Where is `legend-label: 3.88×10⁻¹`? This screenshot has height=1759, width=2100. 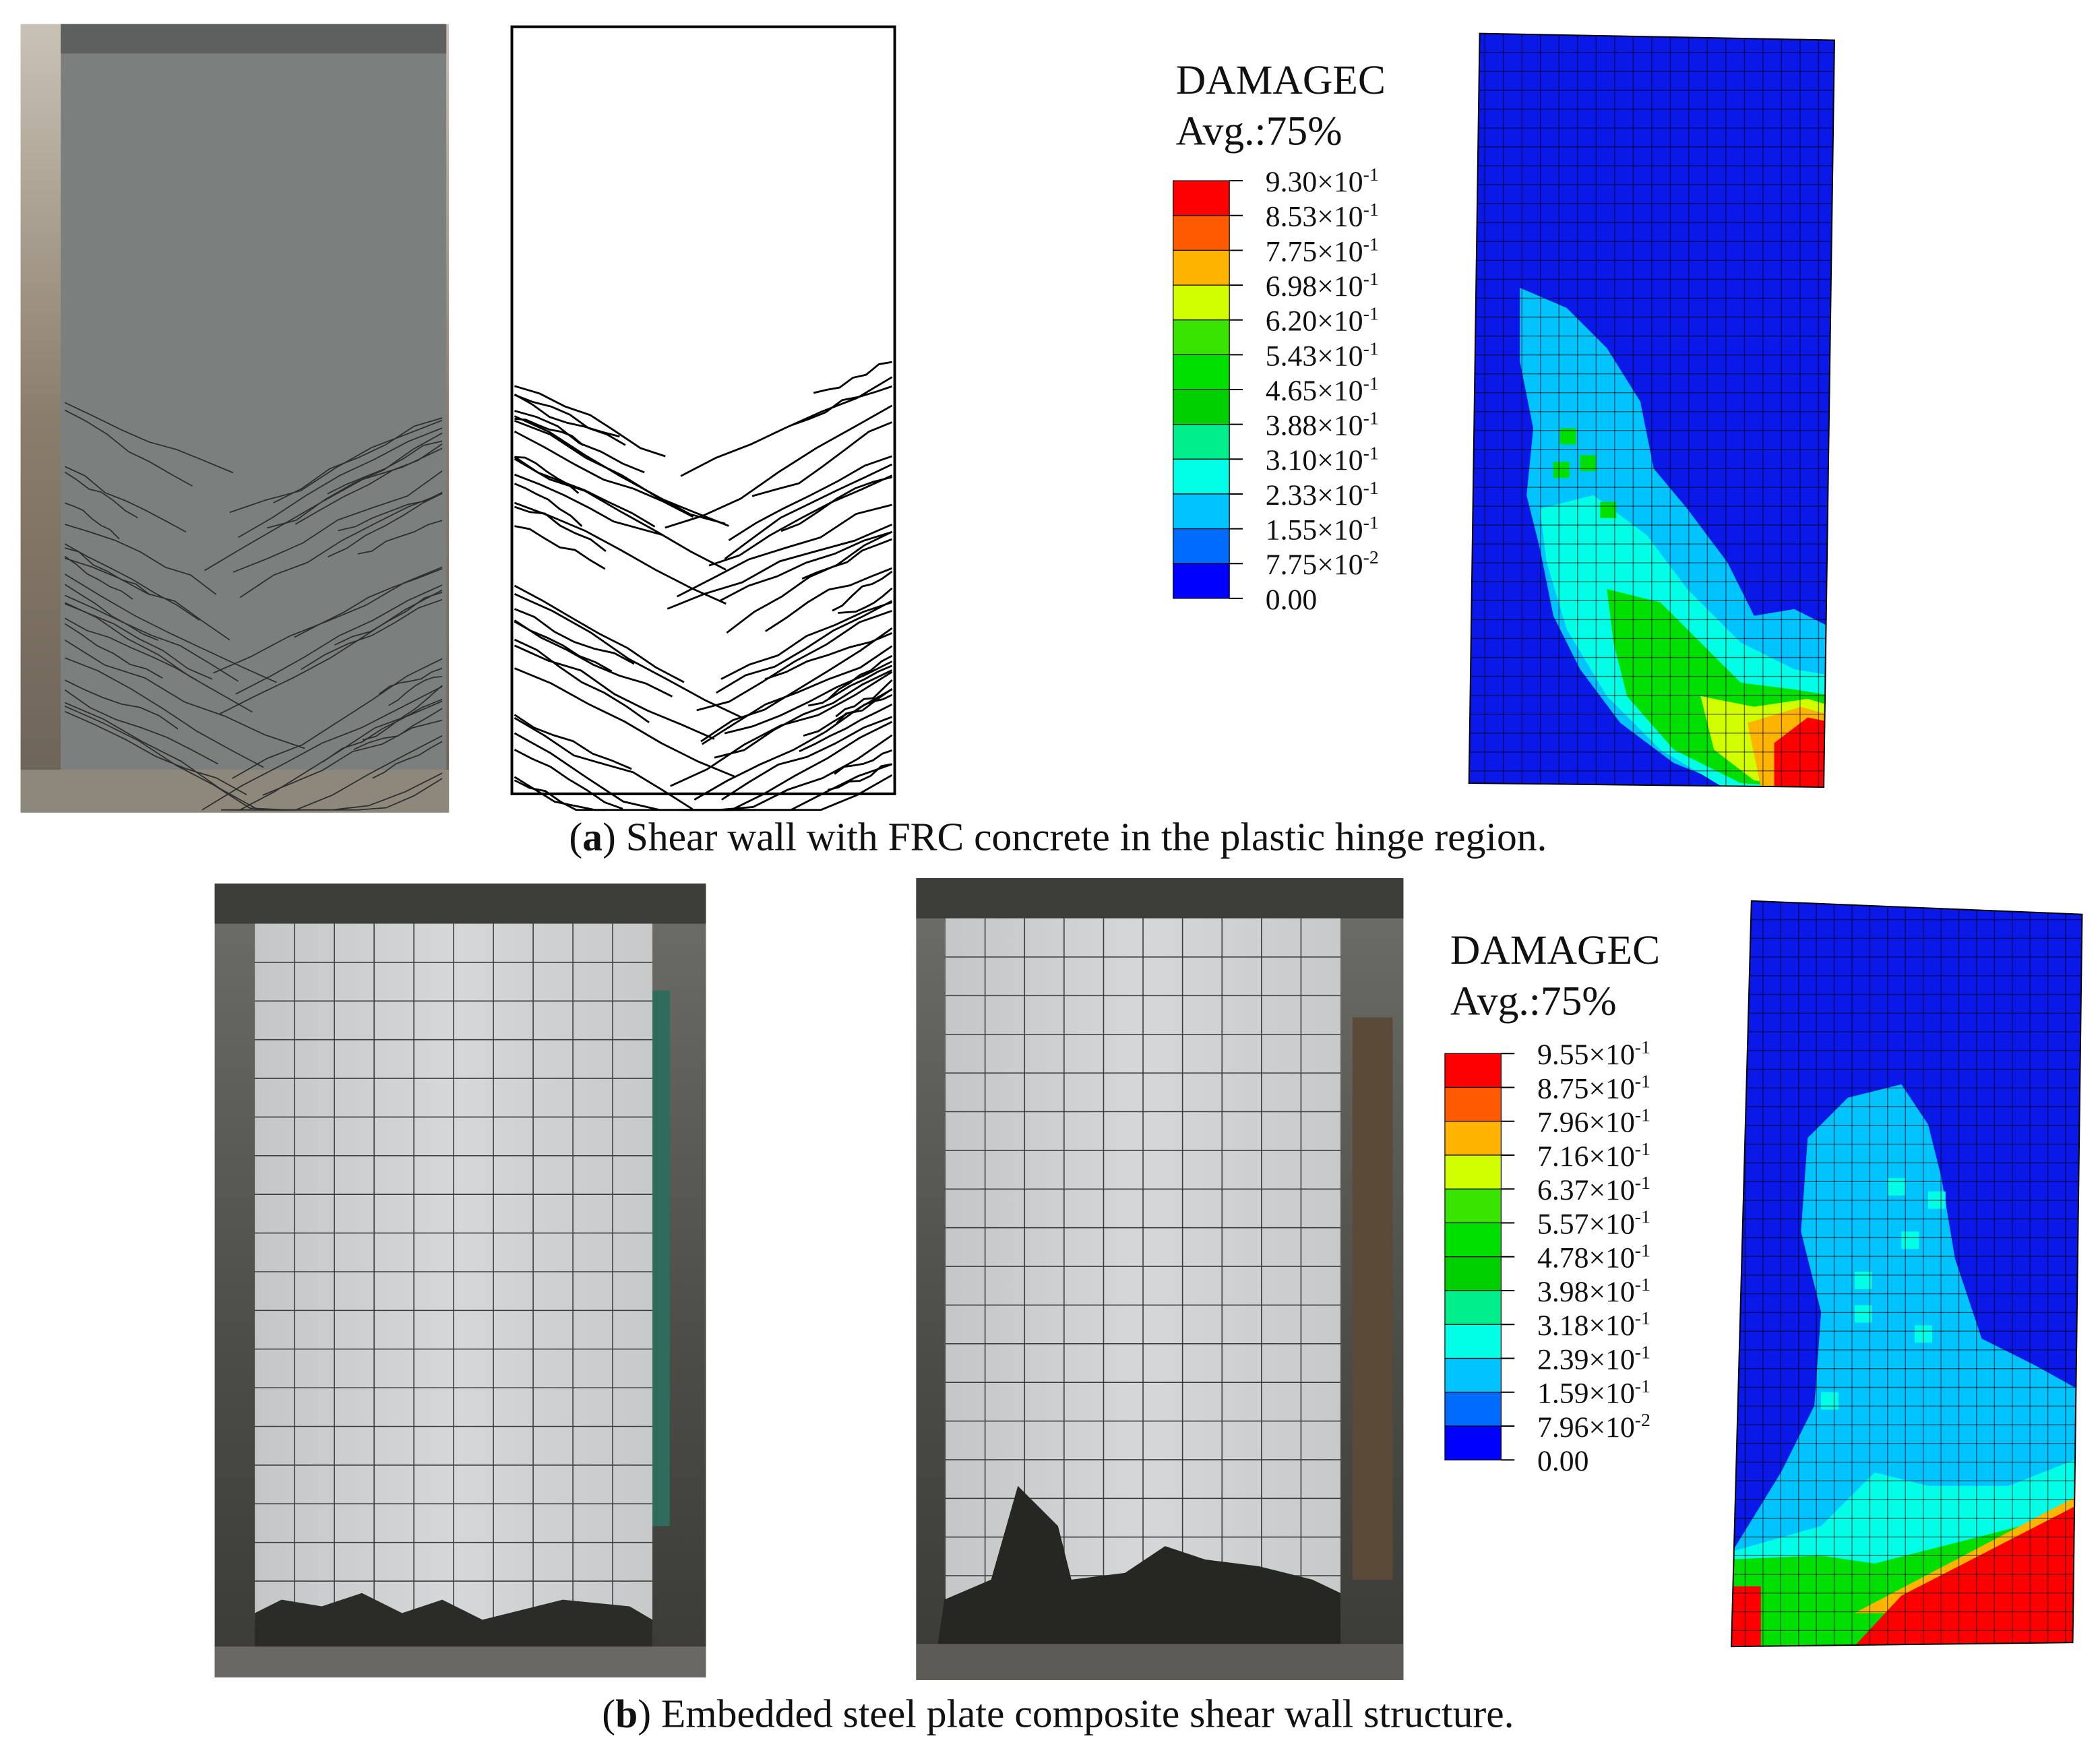 legend-label: 3.88×10⁻¹ is located at coordinates (1322, 425).